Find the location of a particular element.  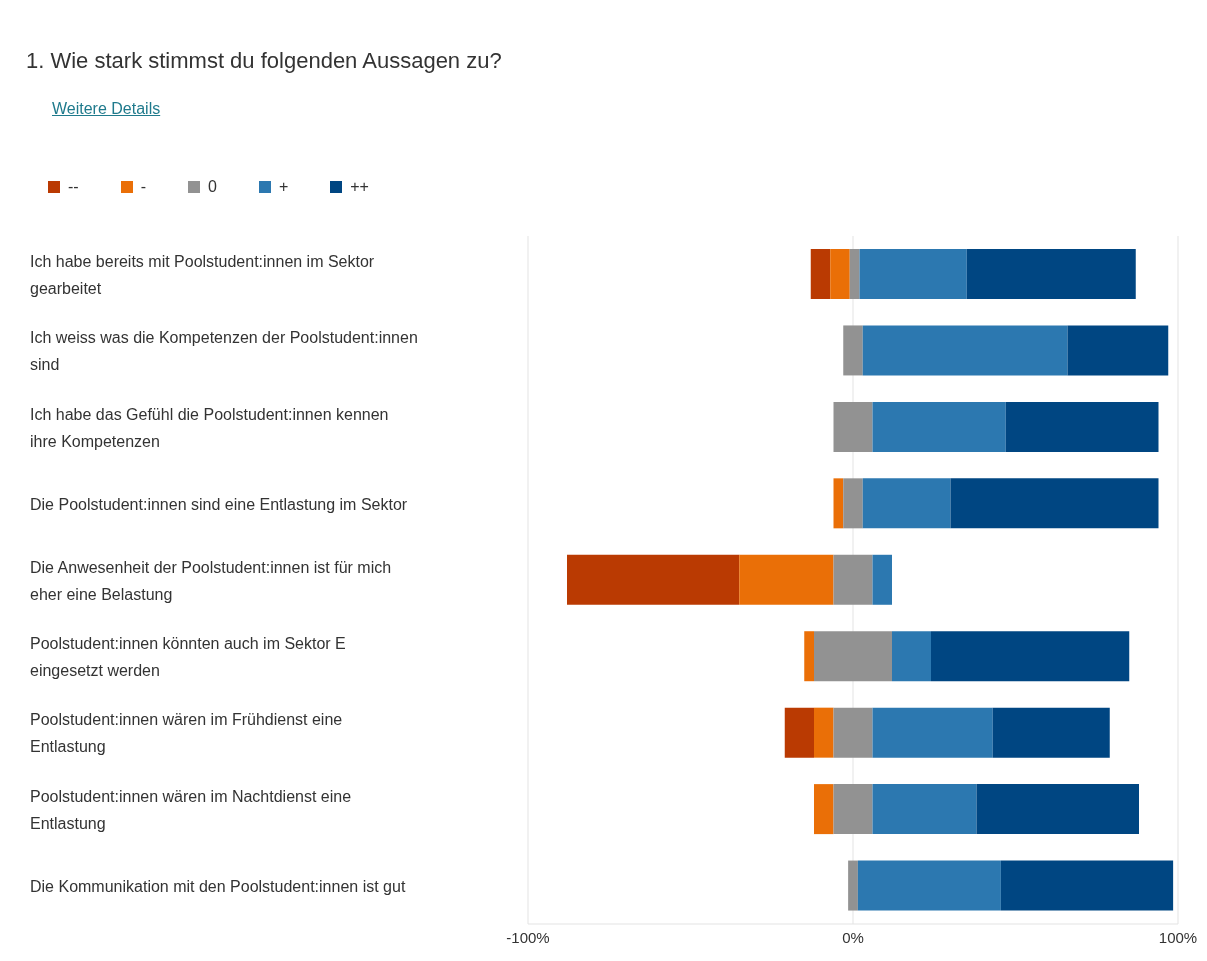

legend-label: -- is located at coordinates (73, 187).